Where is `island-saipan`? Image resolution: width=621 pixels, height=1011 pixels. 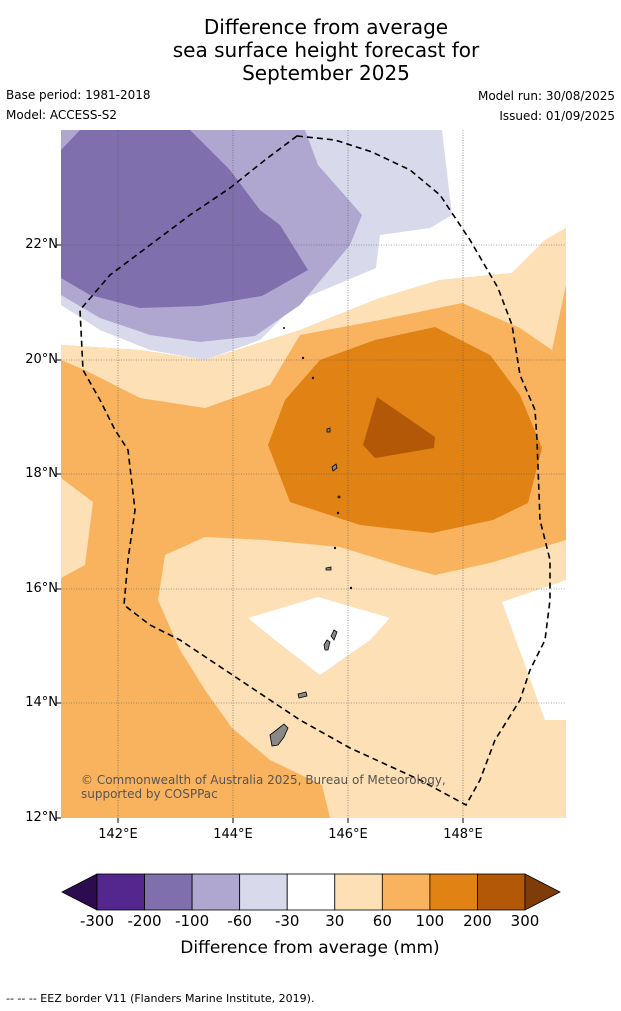 island-saipan is located at coordinates (334, 635).